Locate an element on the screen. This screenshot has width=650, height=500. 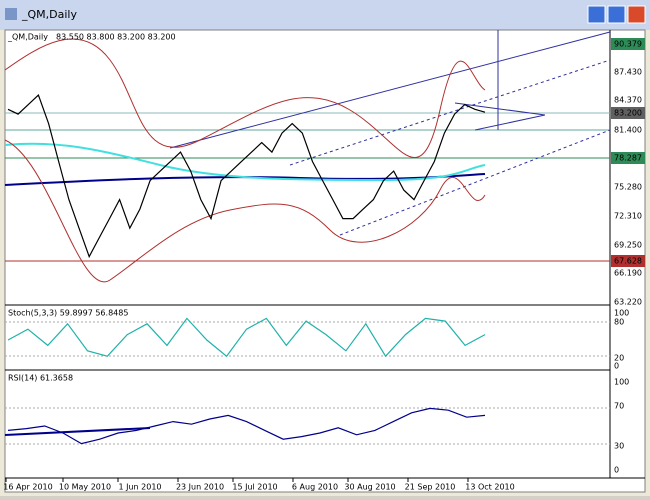
stoch-axis-label: 20 is located at coordinates (619, 358).